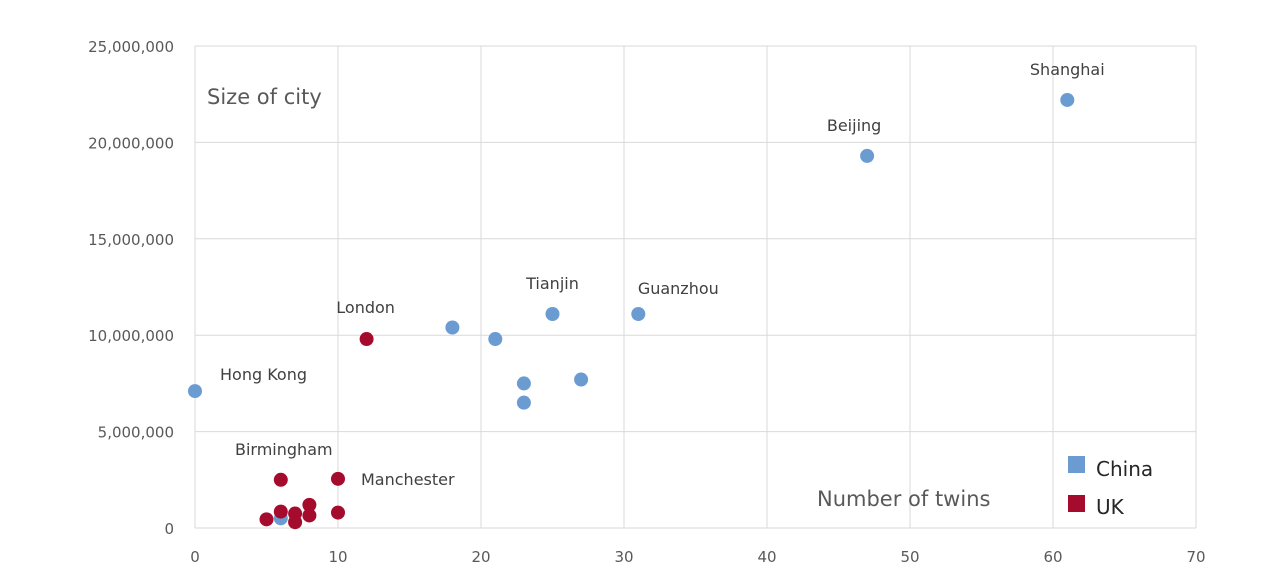  What do you see at coordinates (552, 283) in the screenshot?
I see `point-label: Tianjin` at bounding box center [552, 283].